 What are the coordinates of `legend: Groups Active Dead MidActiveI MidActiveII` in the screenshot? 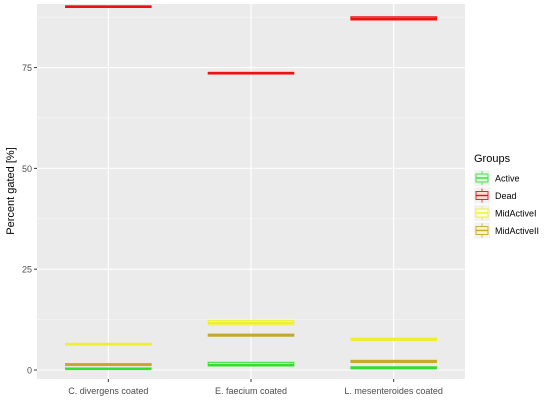 It's located at (506, 196).